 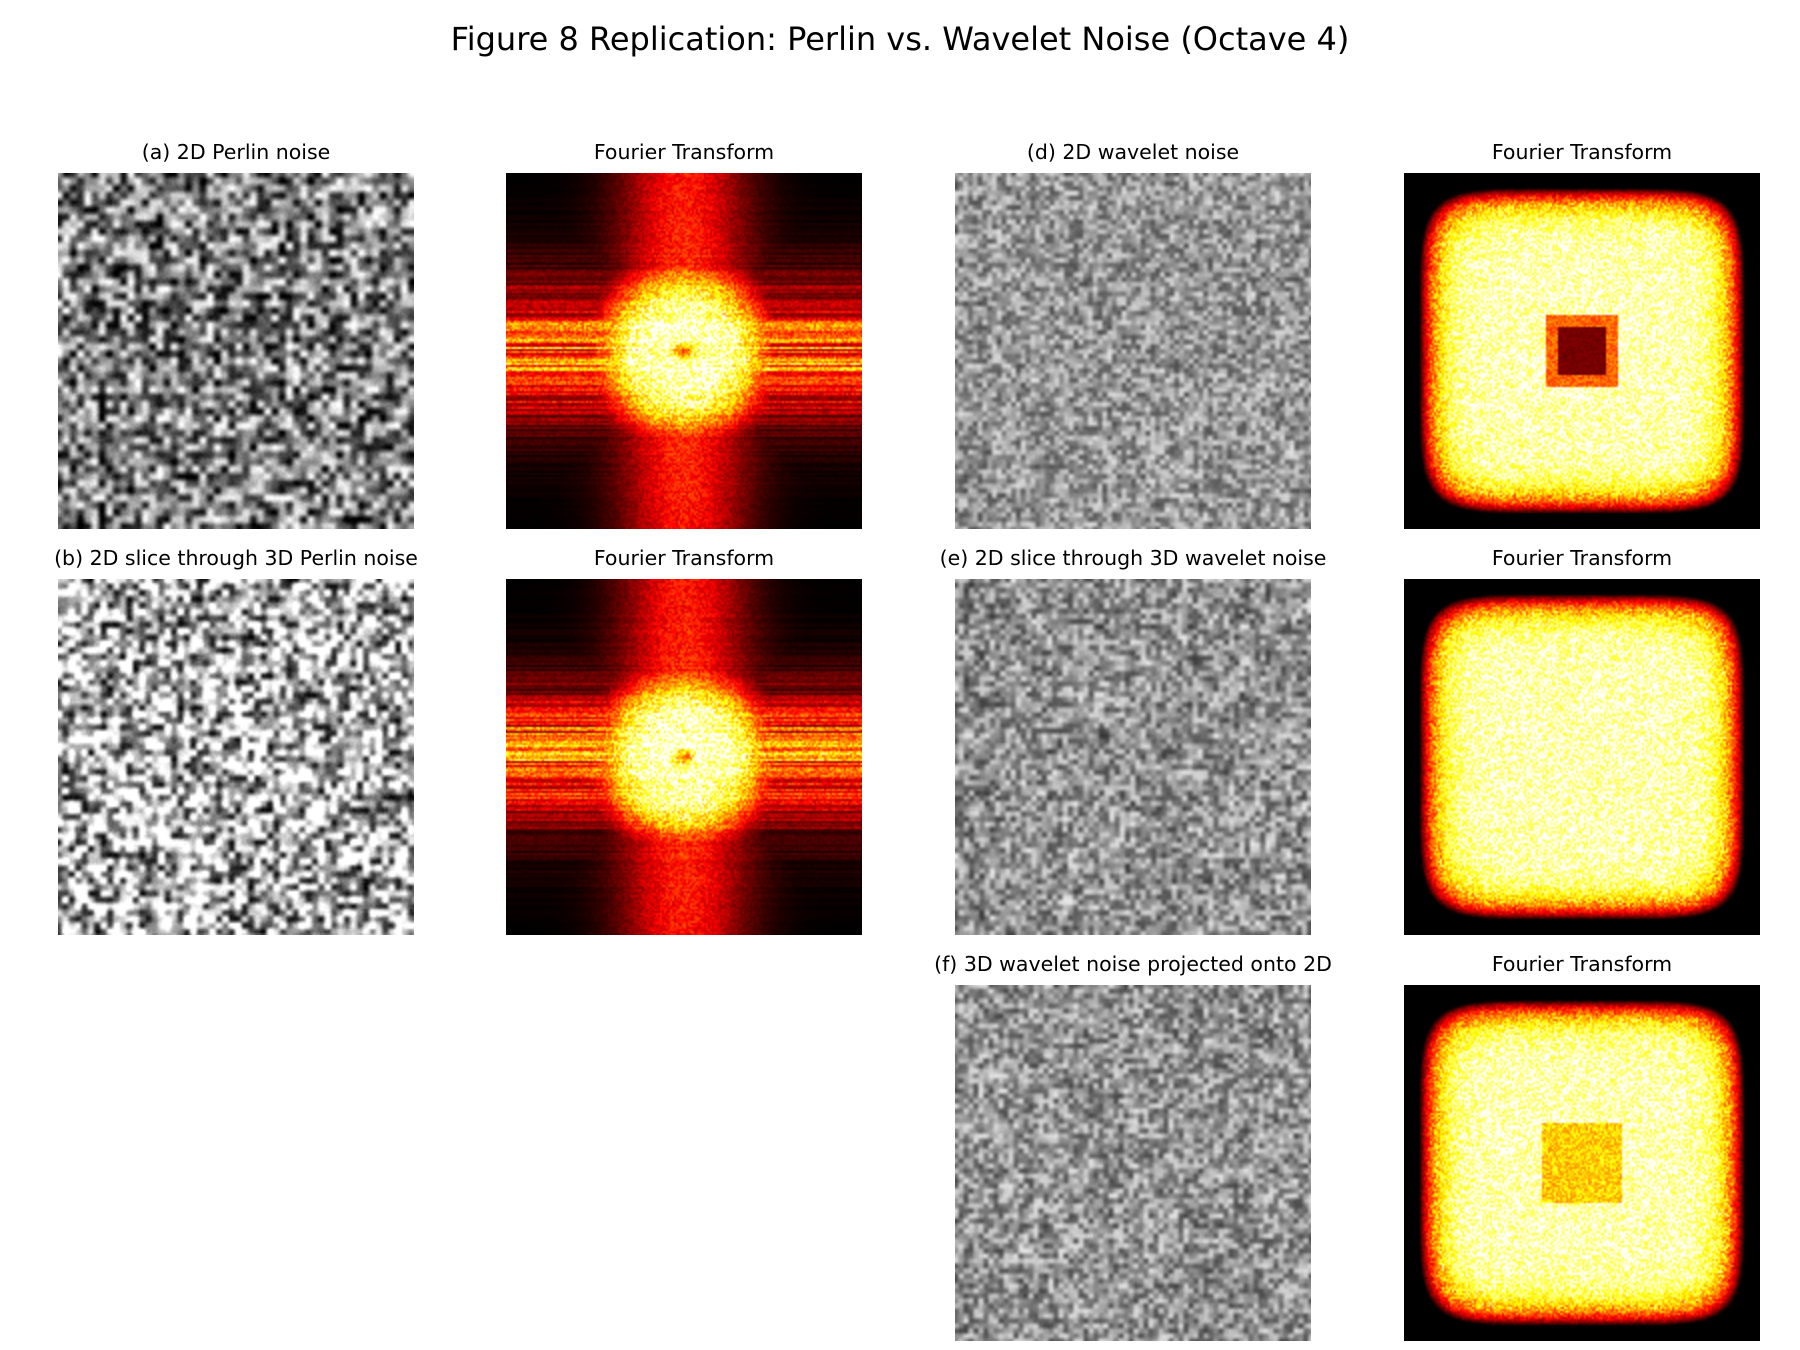 I want to click on panel-title: (b) 2D slice through 3D Perlin noise, so click(x=236, y=558).